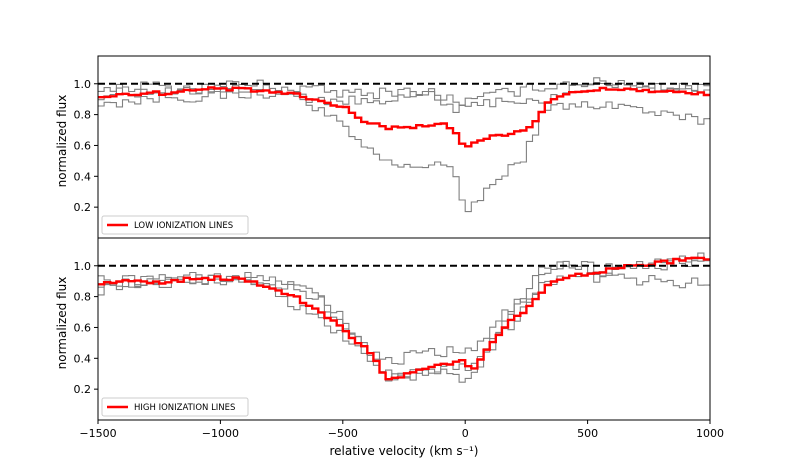 This screenshot has height=473, width=789. I want to click on low-ionization-legend-box, so click(175, 225).